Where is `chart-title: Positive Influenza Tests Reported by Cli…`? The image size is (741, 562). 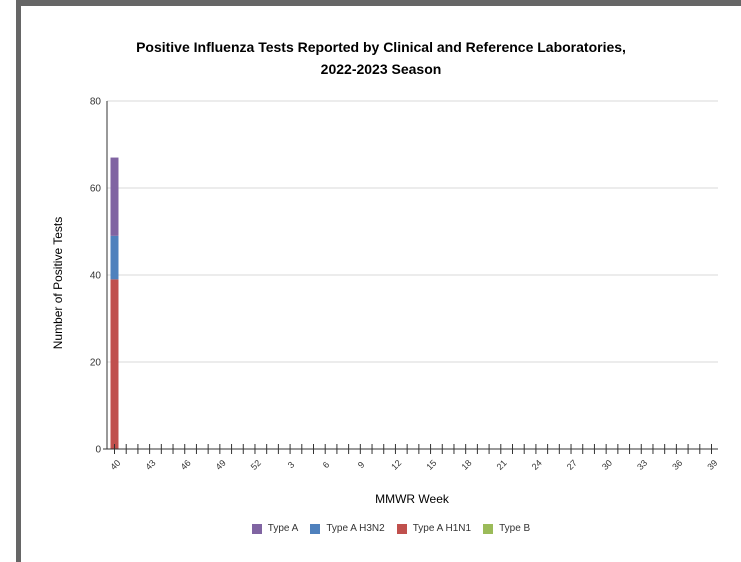 chart-title: Positive Influenza Tests Reported by Cli… is located at coordinates (381, 58).